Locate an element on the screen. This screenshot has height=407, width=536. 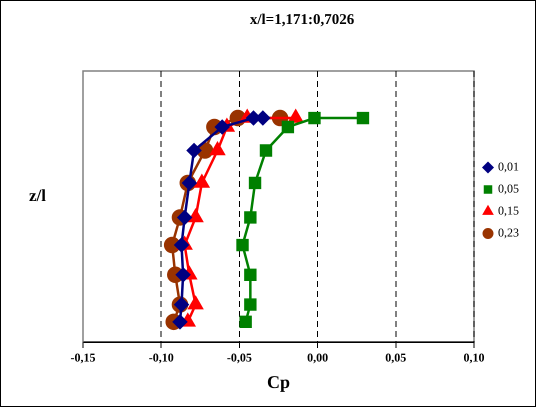
x-tick-label: -0,05 is located at coordinates (239, 357).